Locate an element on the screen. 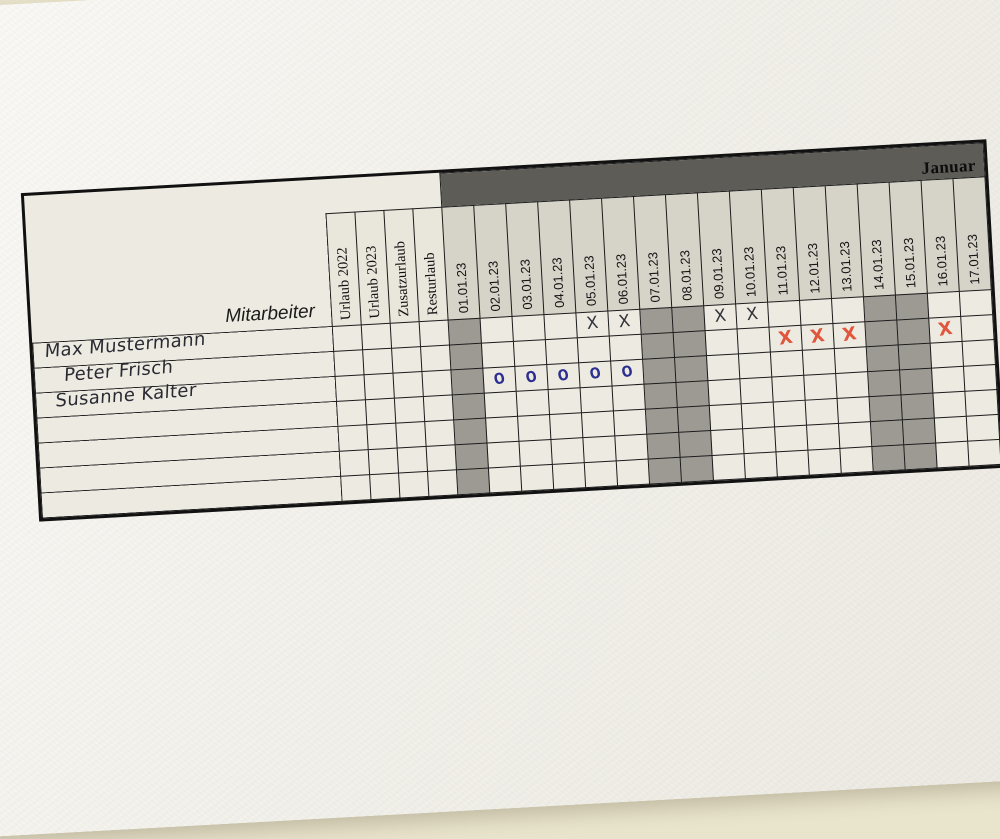  day-cell-06.01.23: X is located at coordinates (624, 322).